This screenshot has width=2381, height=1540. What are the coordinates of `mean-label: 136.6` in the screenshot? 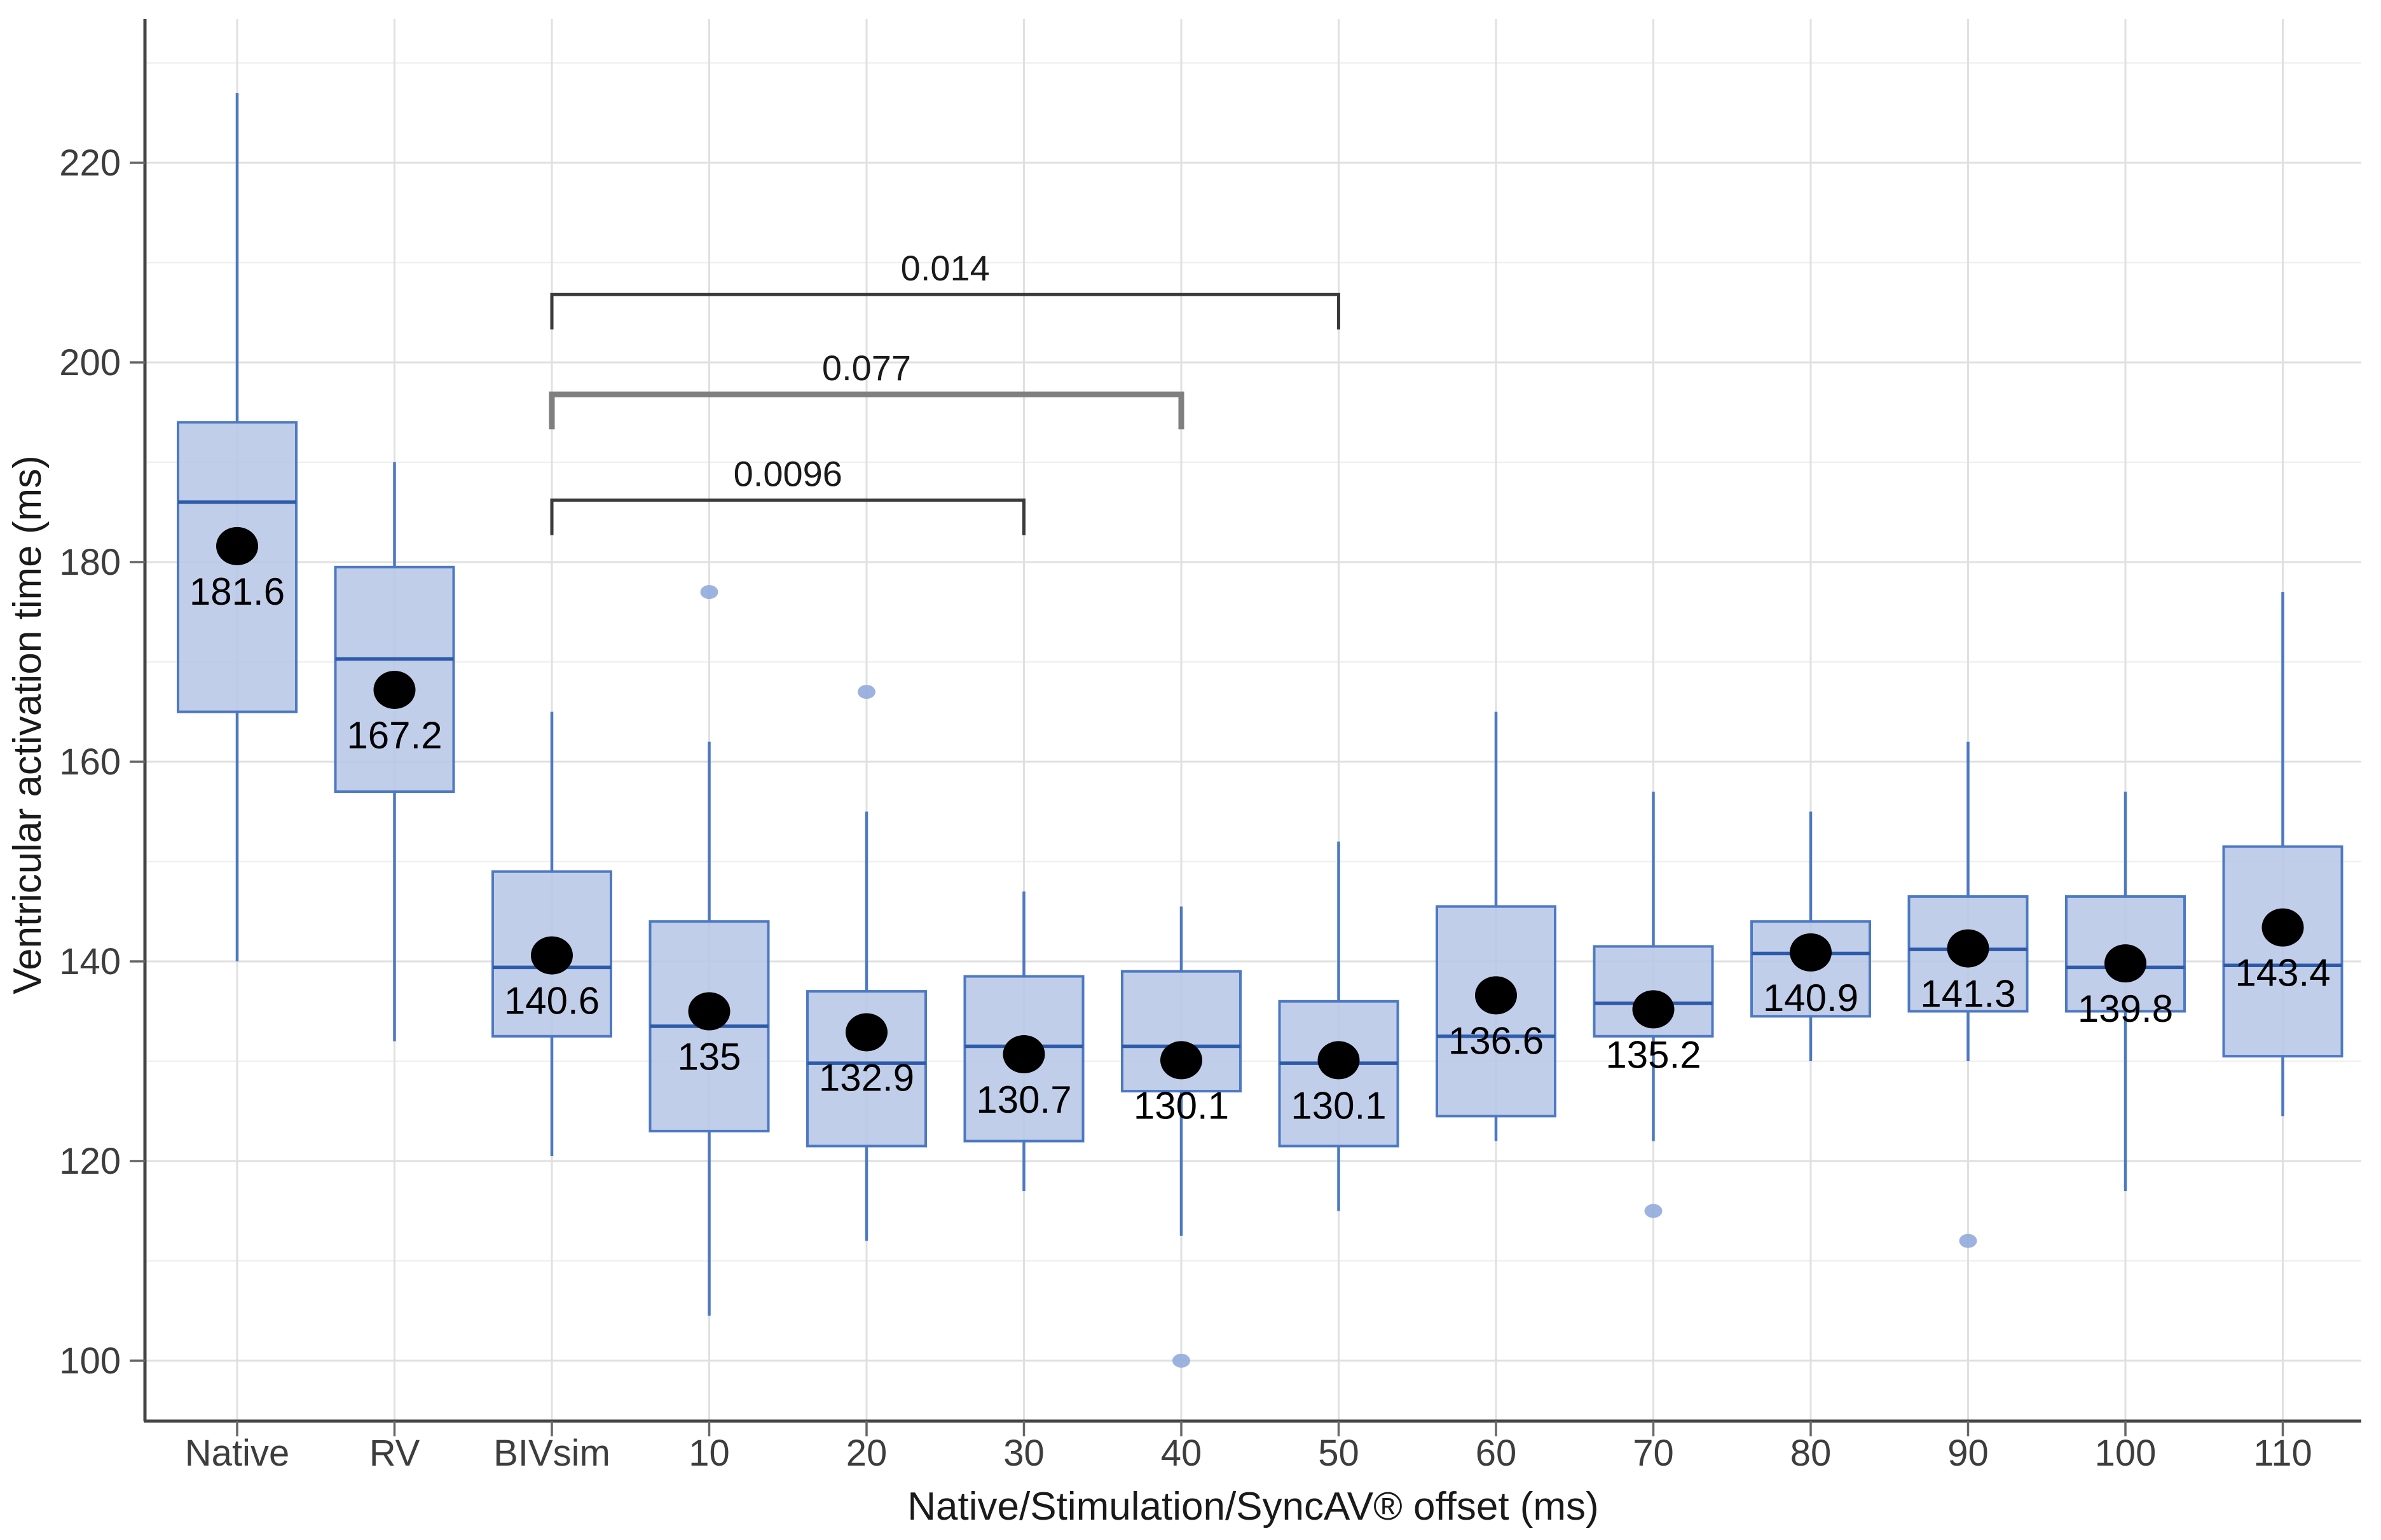 It's located at (1496, 1040).